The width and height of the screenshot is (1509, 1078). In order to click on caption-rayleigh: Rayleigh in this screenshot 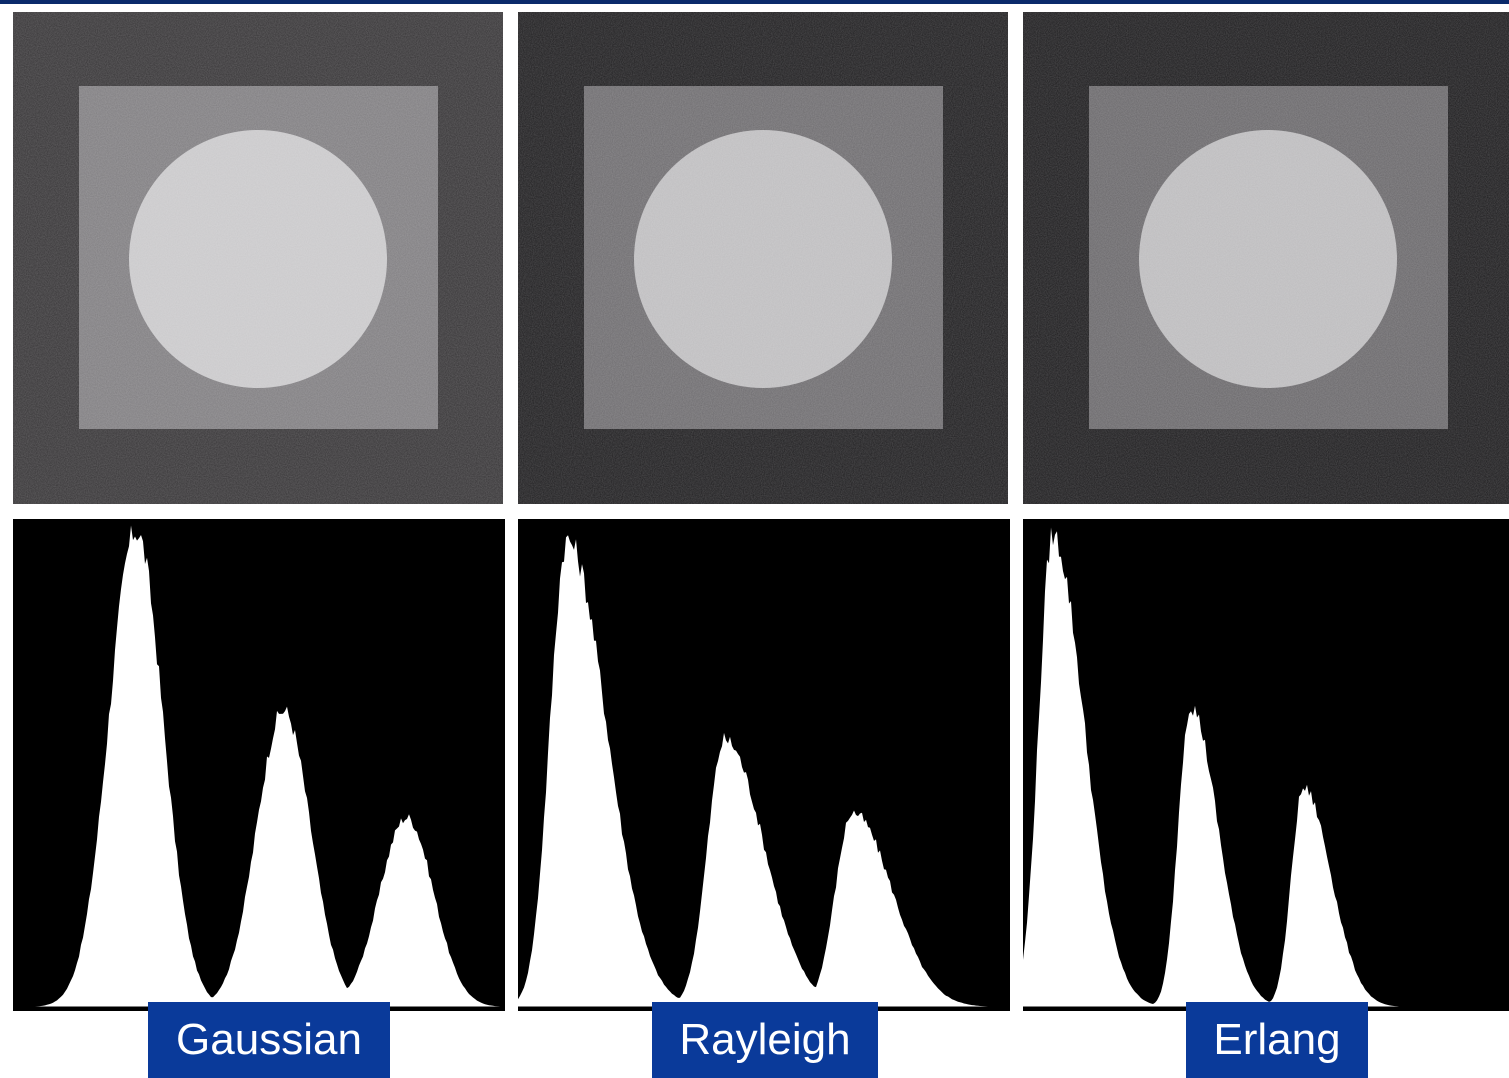, I will do `click(765, 1040)`.